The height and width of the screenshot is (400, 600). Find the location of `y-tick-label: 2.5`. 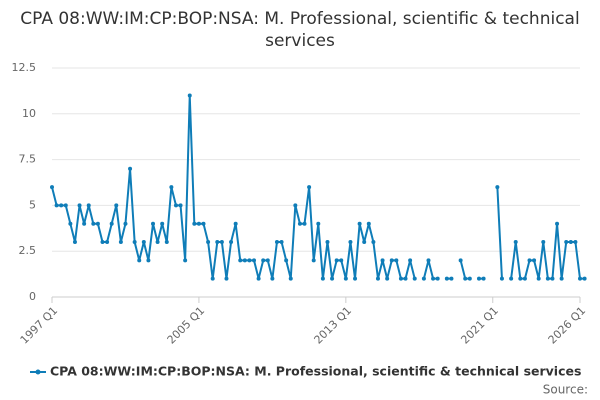

y-tick-label: 2.5 is located at coordinates (28, 250).